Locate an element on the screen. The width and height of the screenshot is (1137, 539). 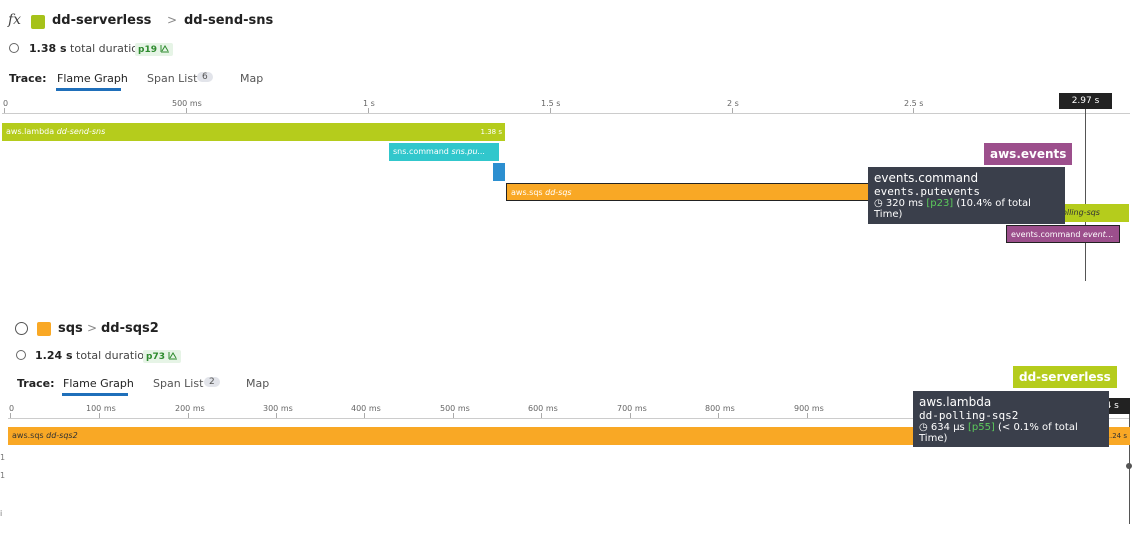
tooltip-time: ◷ 634 µs [p55] (< 0.1% of total Time) is located at coordinates (1011, 433).